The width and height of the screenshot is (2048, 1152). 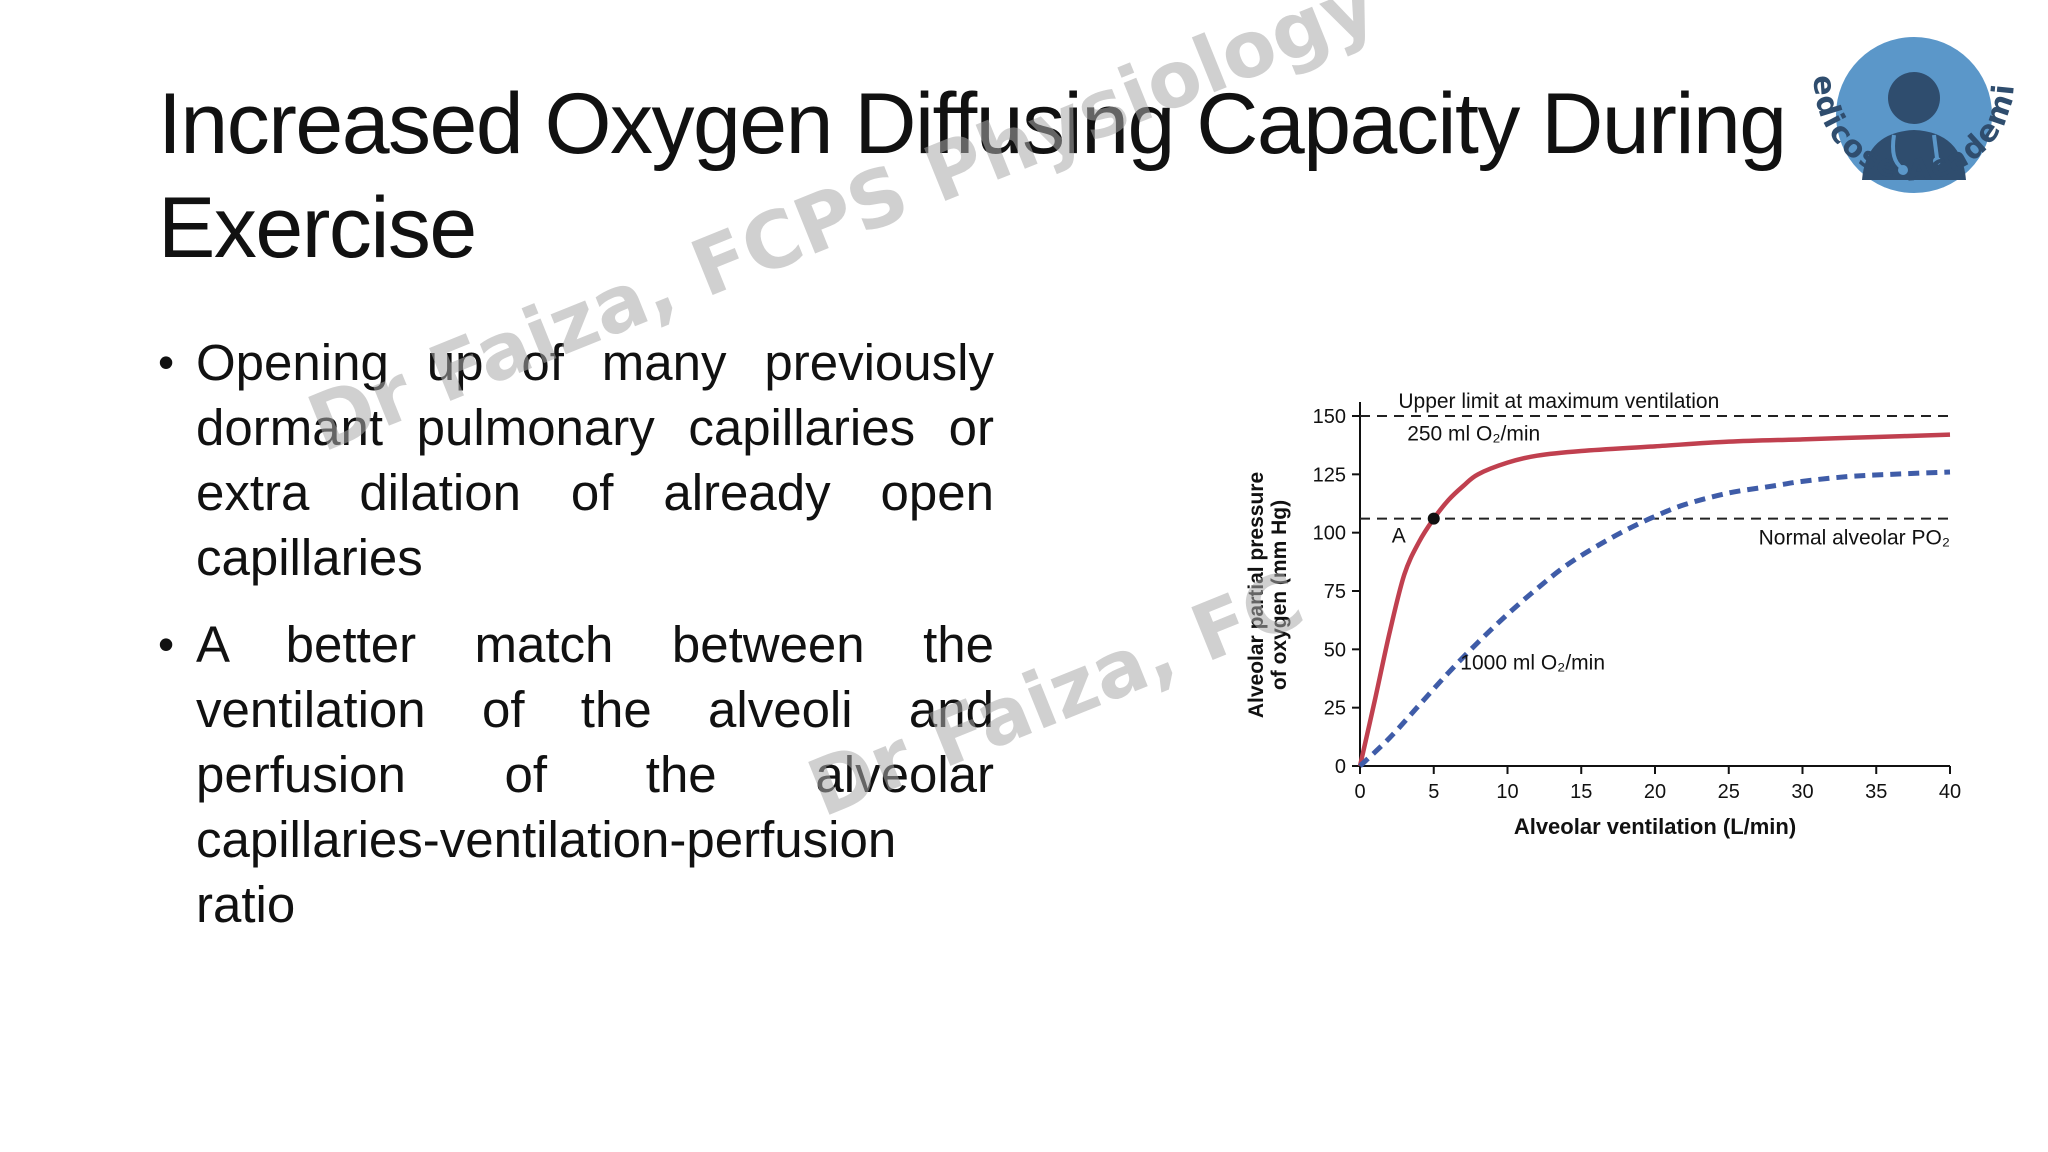 I want to click on x-tick-label: 35, so click(x=1876, y=792).